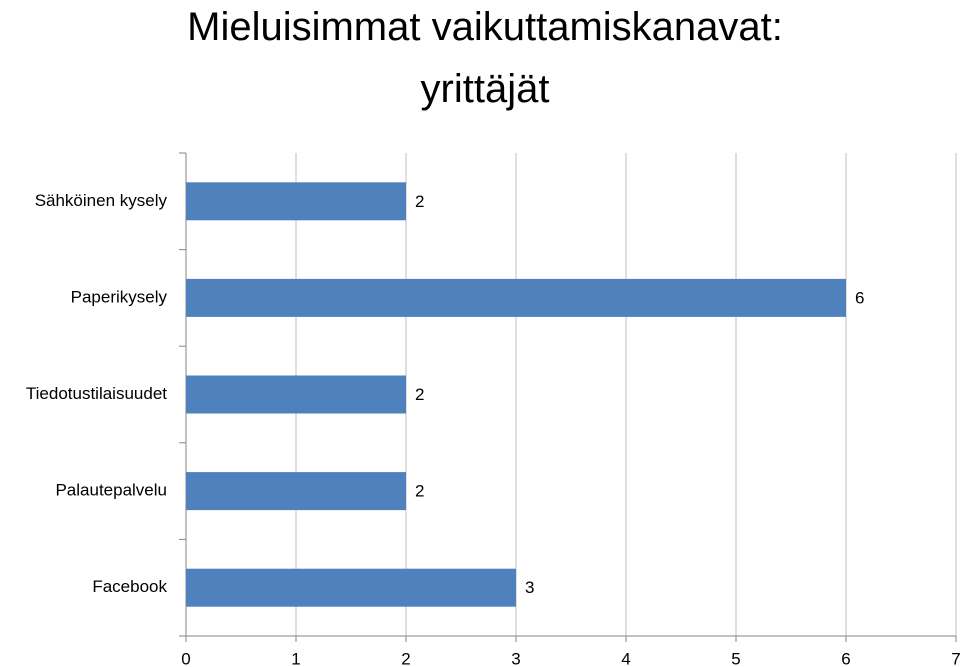 This screenshot has width=960, height=667. I want to click on y-tick-label: Paperikysely, so click(119, 296).